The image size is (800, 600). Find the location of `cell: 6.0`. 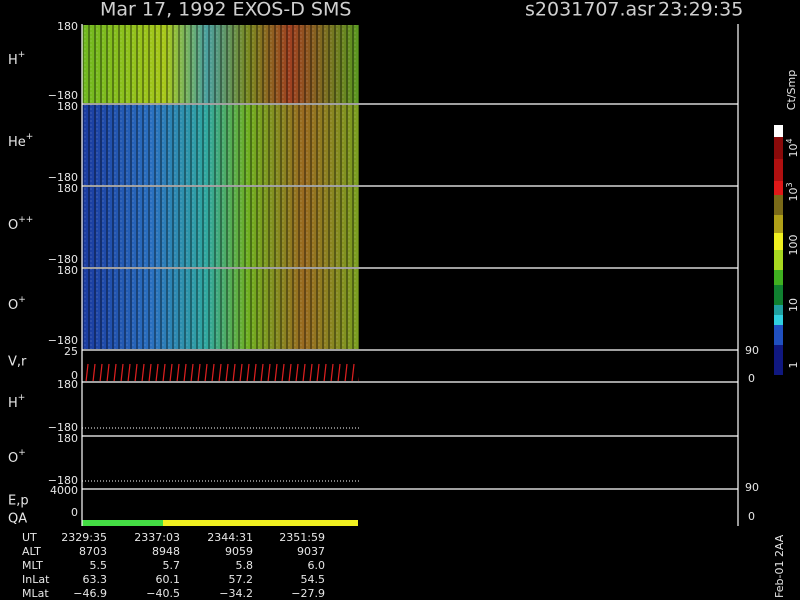

cell: 6.0 is located at coordinates (317, 565).